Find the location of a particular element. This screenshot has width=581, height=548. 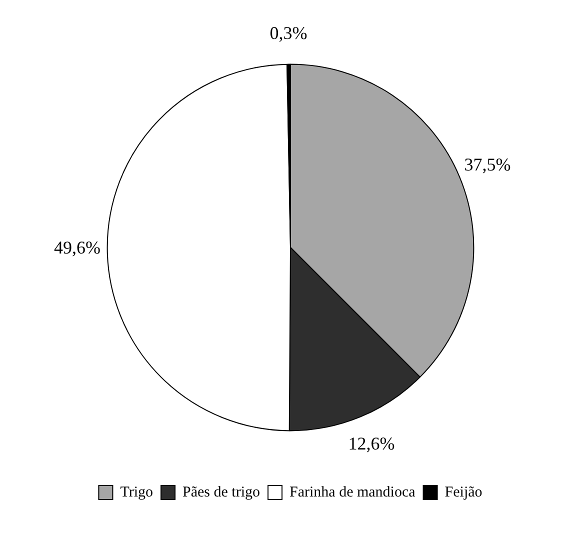

legend-label: Farinha de mandioca is located at coordinates (353, 492).